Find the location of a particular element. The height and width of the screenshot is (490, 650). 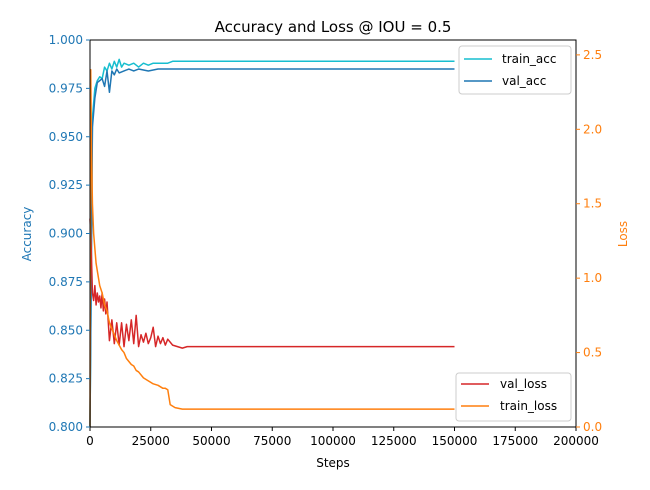

legend-train-loss-label: train_loss is located at coordinates (528, 406).